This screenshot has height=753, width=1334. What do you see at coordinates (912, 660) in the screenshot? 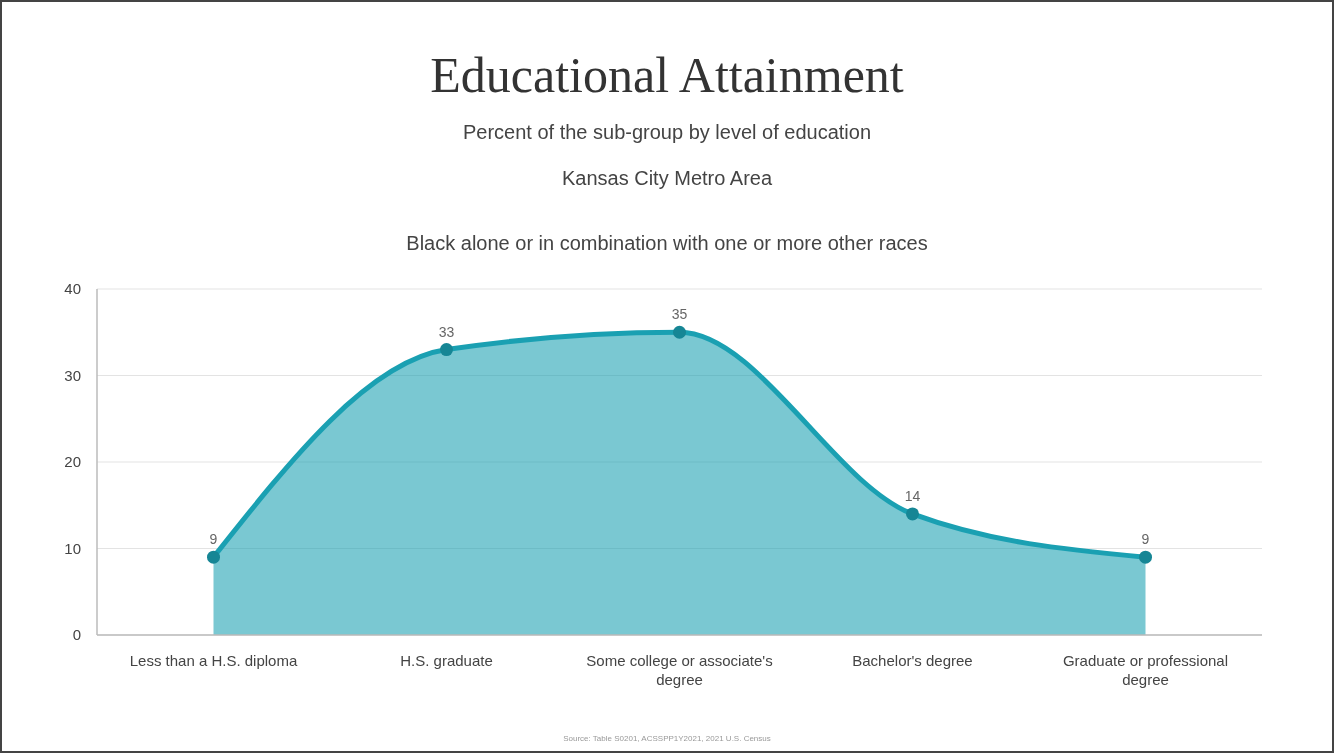
I see `x-tick-label: Bachelor's degree` at bounding box center [912, 660].